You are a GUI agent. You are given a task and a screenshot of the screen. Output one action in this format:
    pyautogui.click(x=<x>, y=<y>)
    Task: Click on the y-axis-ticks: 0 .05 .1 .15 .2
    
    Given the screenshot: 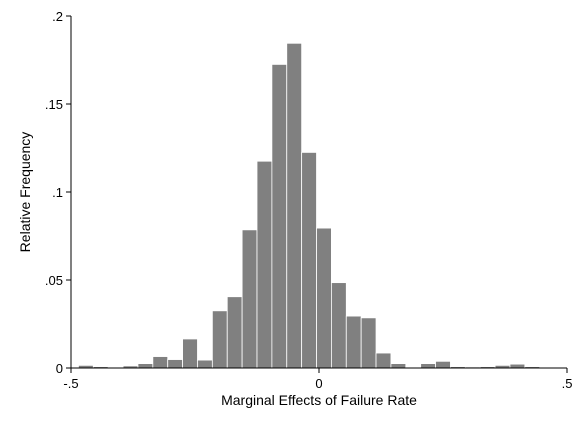 What is the action you would take?
    pyautogui.click(x=58, y=192)
    